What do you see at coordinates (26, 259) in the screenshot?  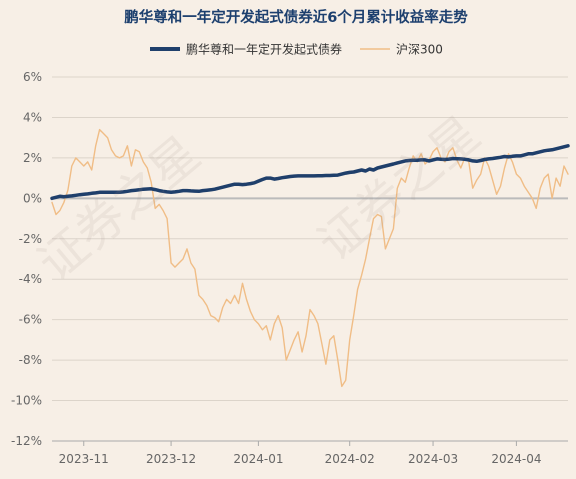 I see `y-axis: 6% 4% 2% 0% -2% -4% -6% -8% -10% -12%` at bounding box center [26, 259].